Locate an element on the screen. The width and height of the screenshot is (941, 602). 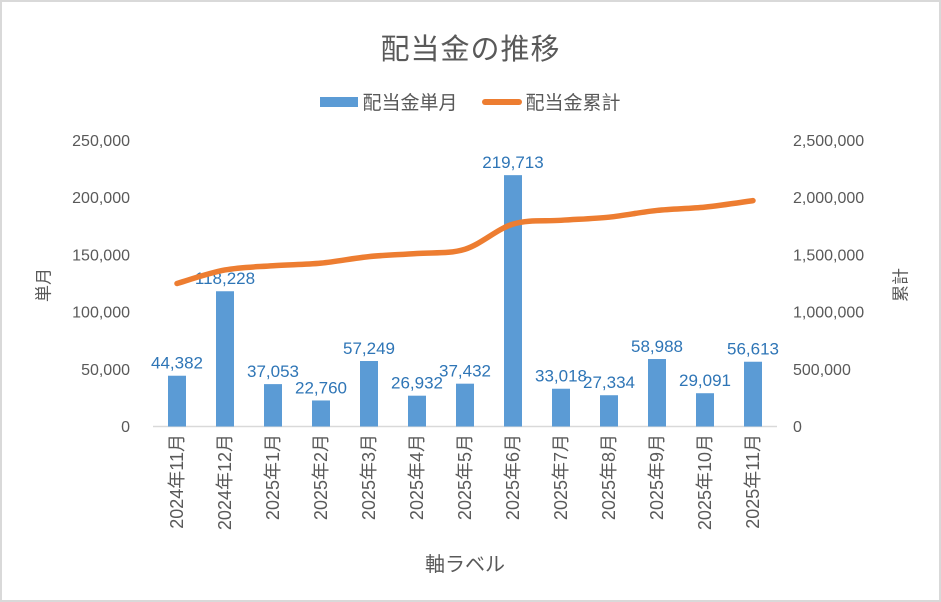
category-label: 2025年2月 is located at coordinates (321, 477).